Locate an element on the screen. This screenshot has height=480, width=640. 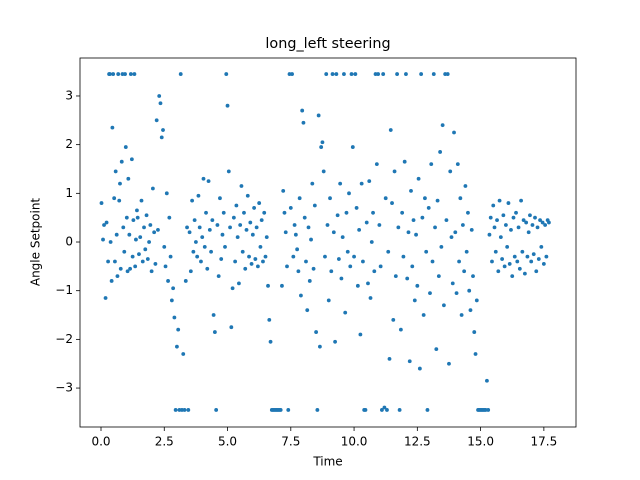
y-tick-label: −1 is located at coordinates (64, 290).